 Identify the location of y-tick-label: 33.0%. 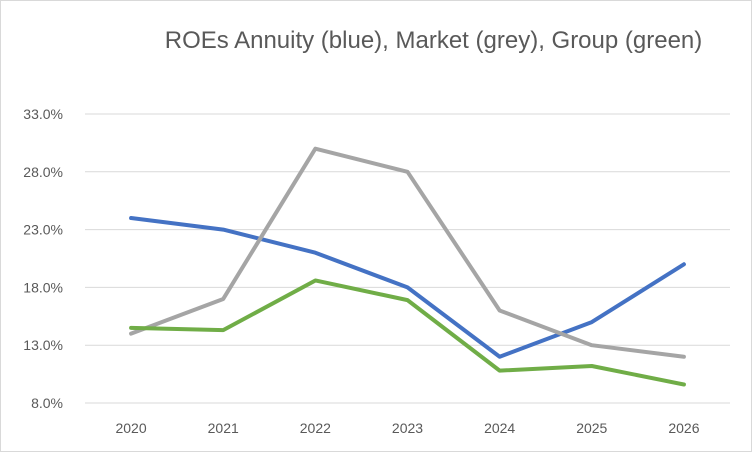
(43, 114).